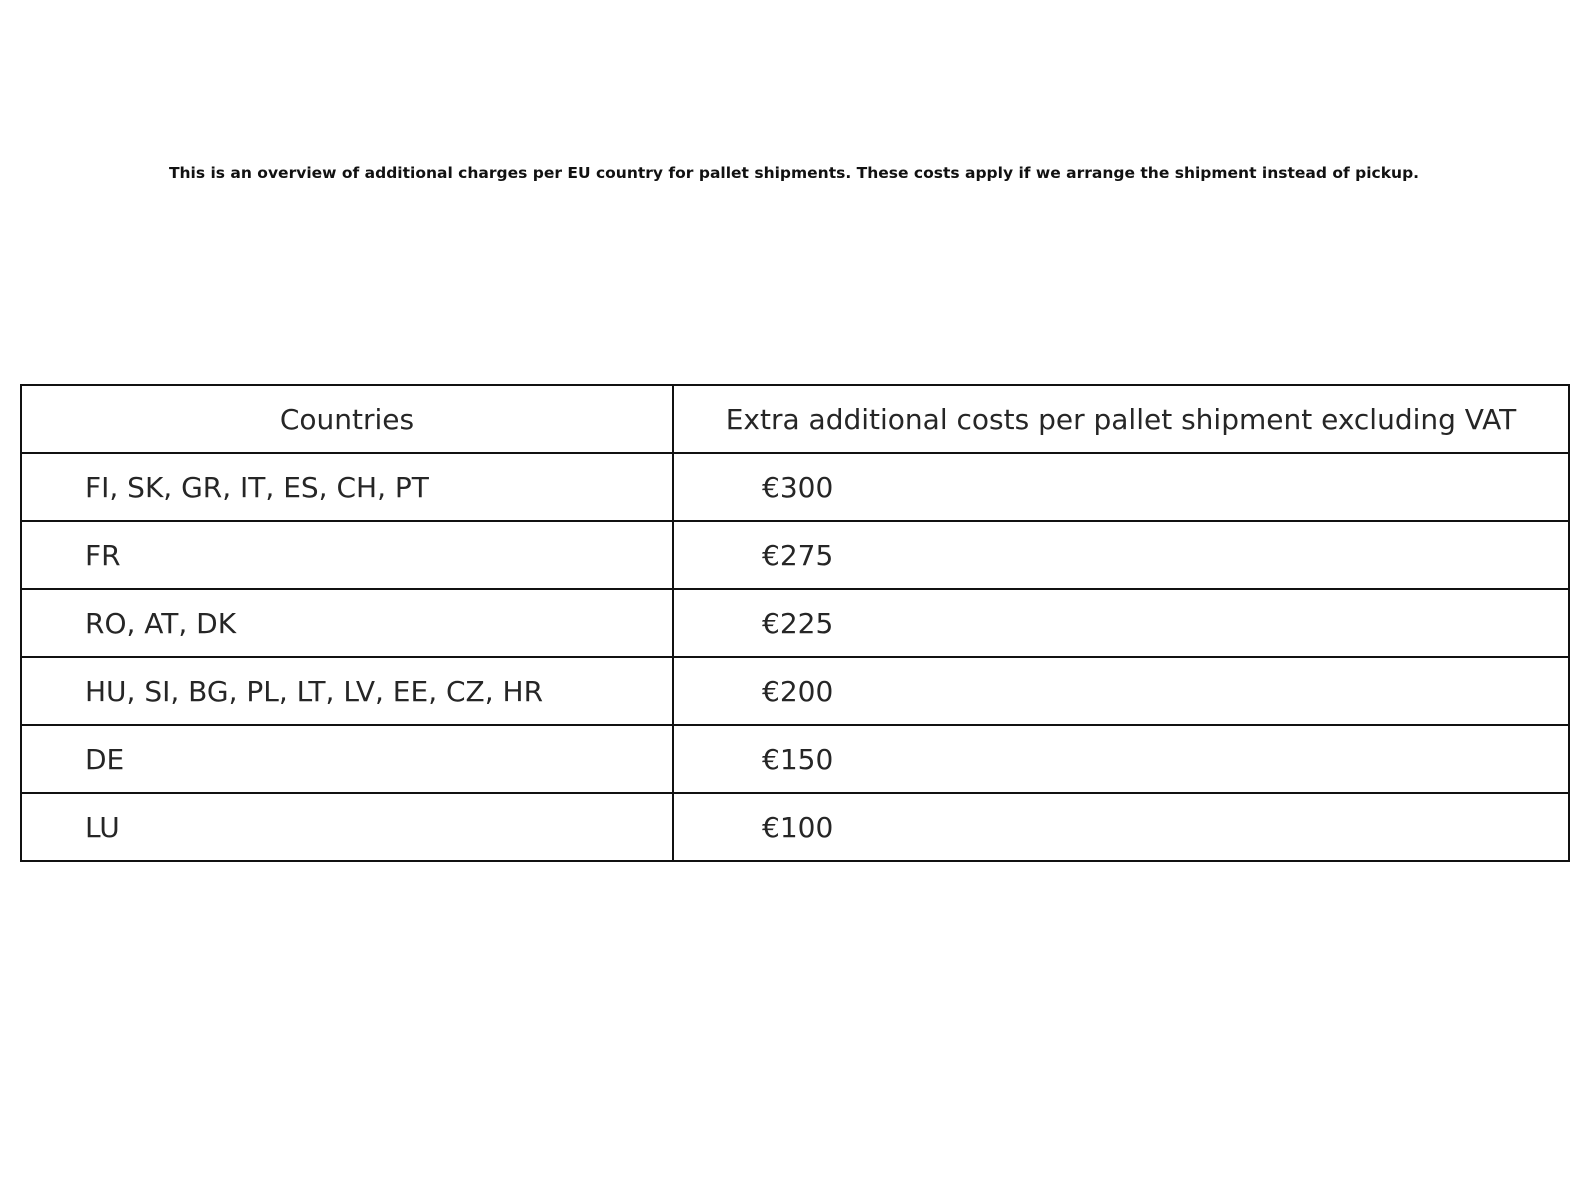 This screenshot has width=1588, height=1191. Describe the element at coordinates (1121, 827) in the screenshot. I see `cost-cell: €100` at that location.